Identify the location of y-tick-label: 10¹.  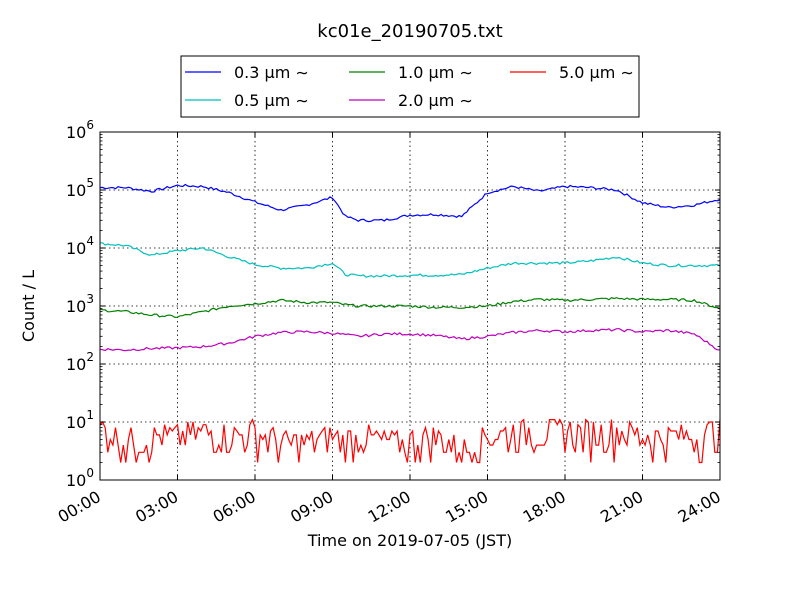
(80, 420).